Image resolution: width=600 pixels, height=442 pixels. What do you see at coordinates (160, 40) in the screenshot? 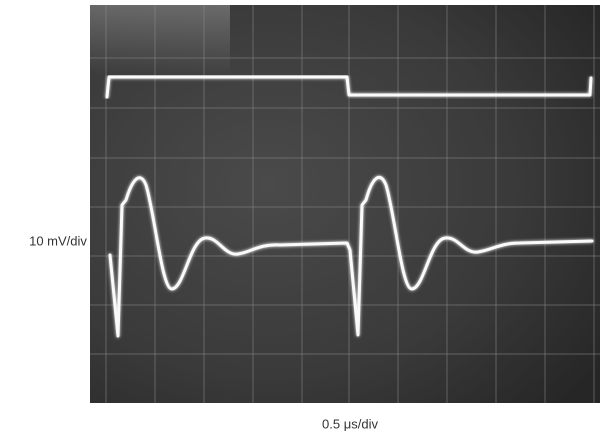
I see `screen-glare` at bounding box center [160, 40].